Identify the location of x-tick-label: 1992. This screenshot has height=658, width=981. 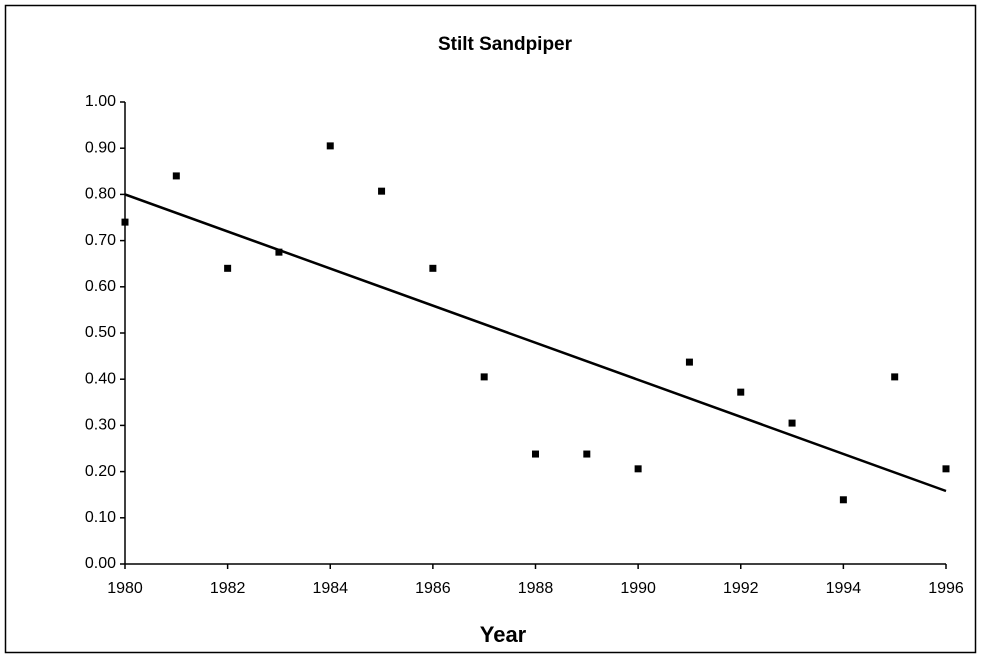
(741, 588).